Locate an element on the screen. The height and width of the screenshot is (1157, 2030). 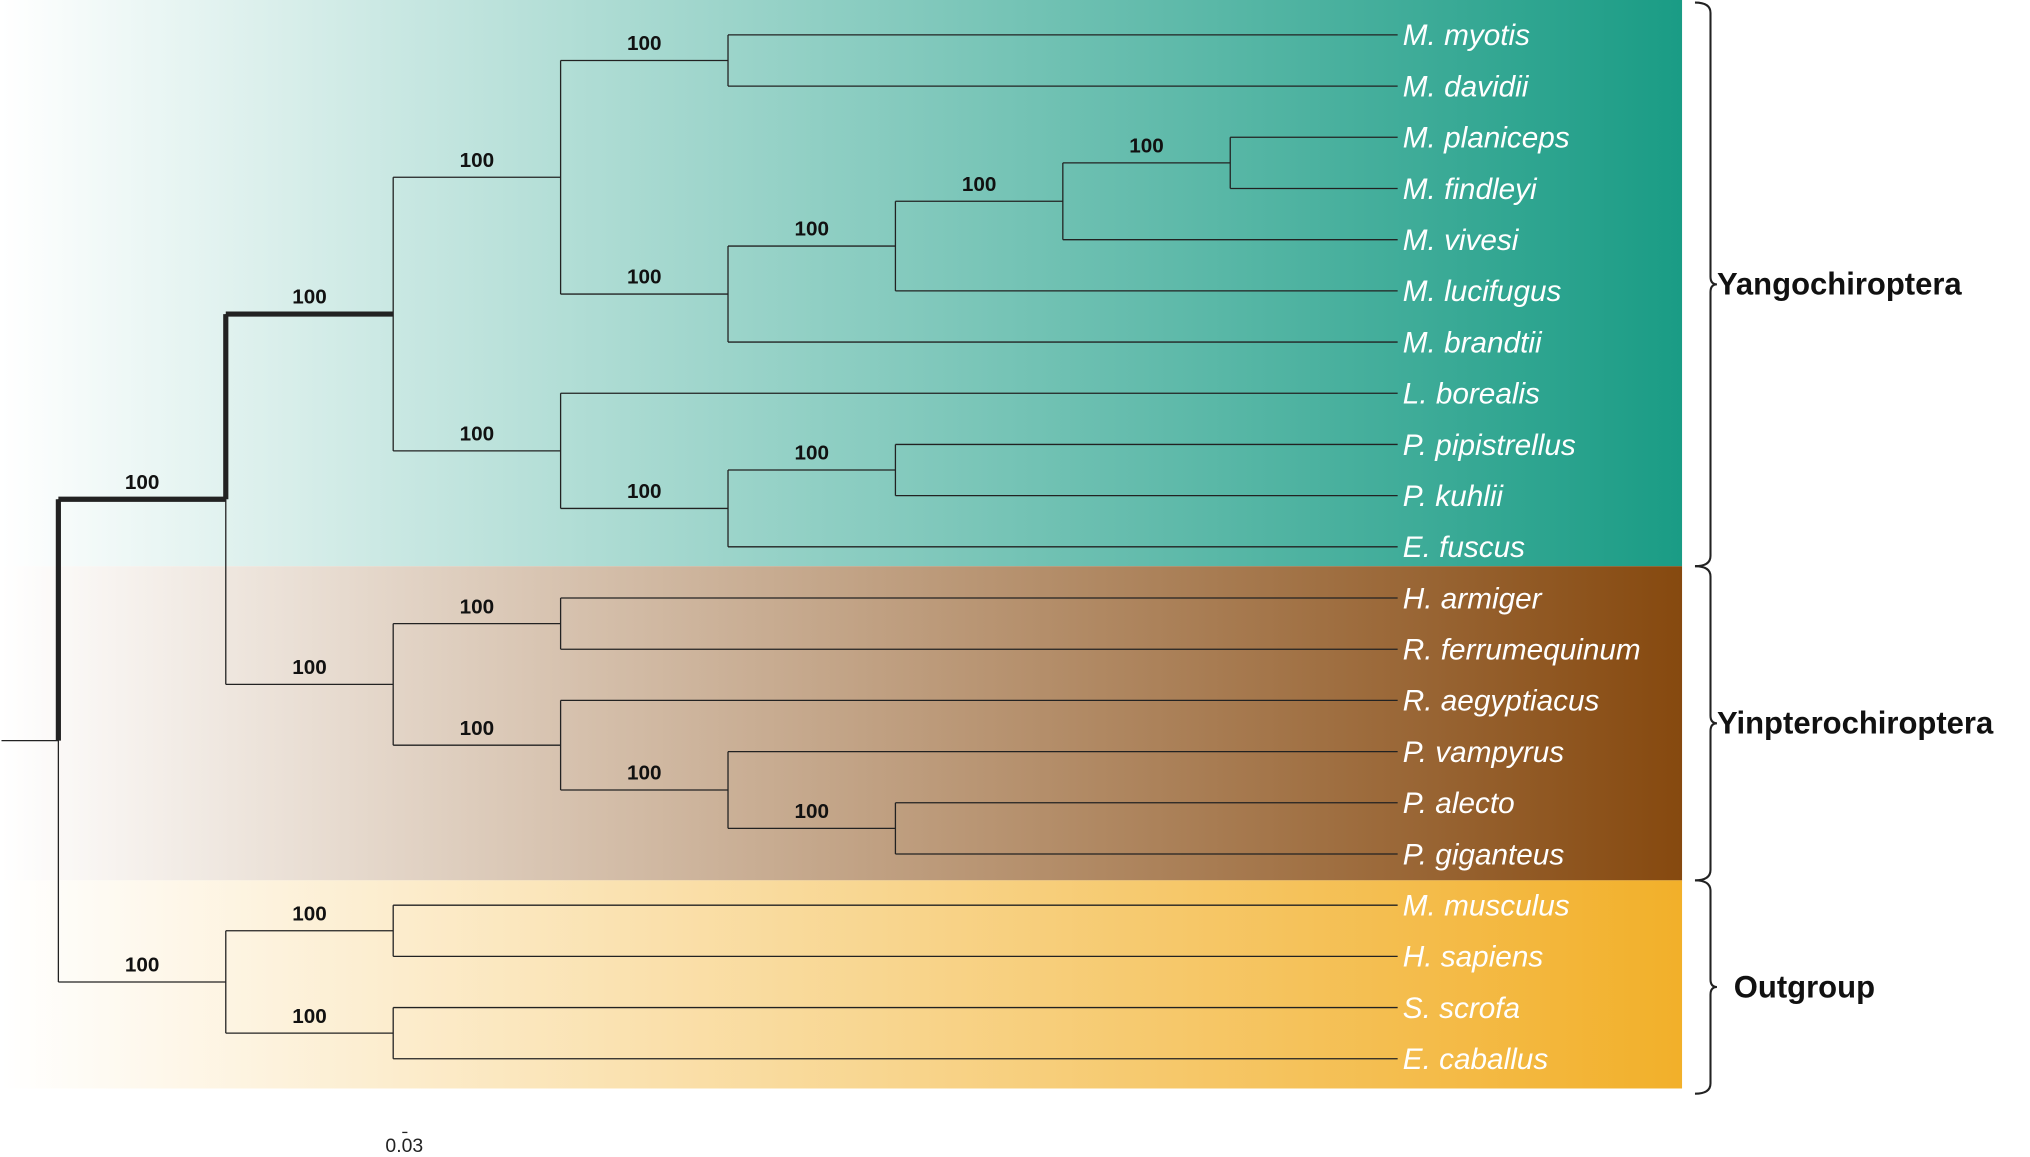
tip-label: H. armiger is located at coordinates (1473, 598).